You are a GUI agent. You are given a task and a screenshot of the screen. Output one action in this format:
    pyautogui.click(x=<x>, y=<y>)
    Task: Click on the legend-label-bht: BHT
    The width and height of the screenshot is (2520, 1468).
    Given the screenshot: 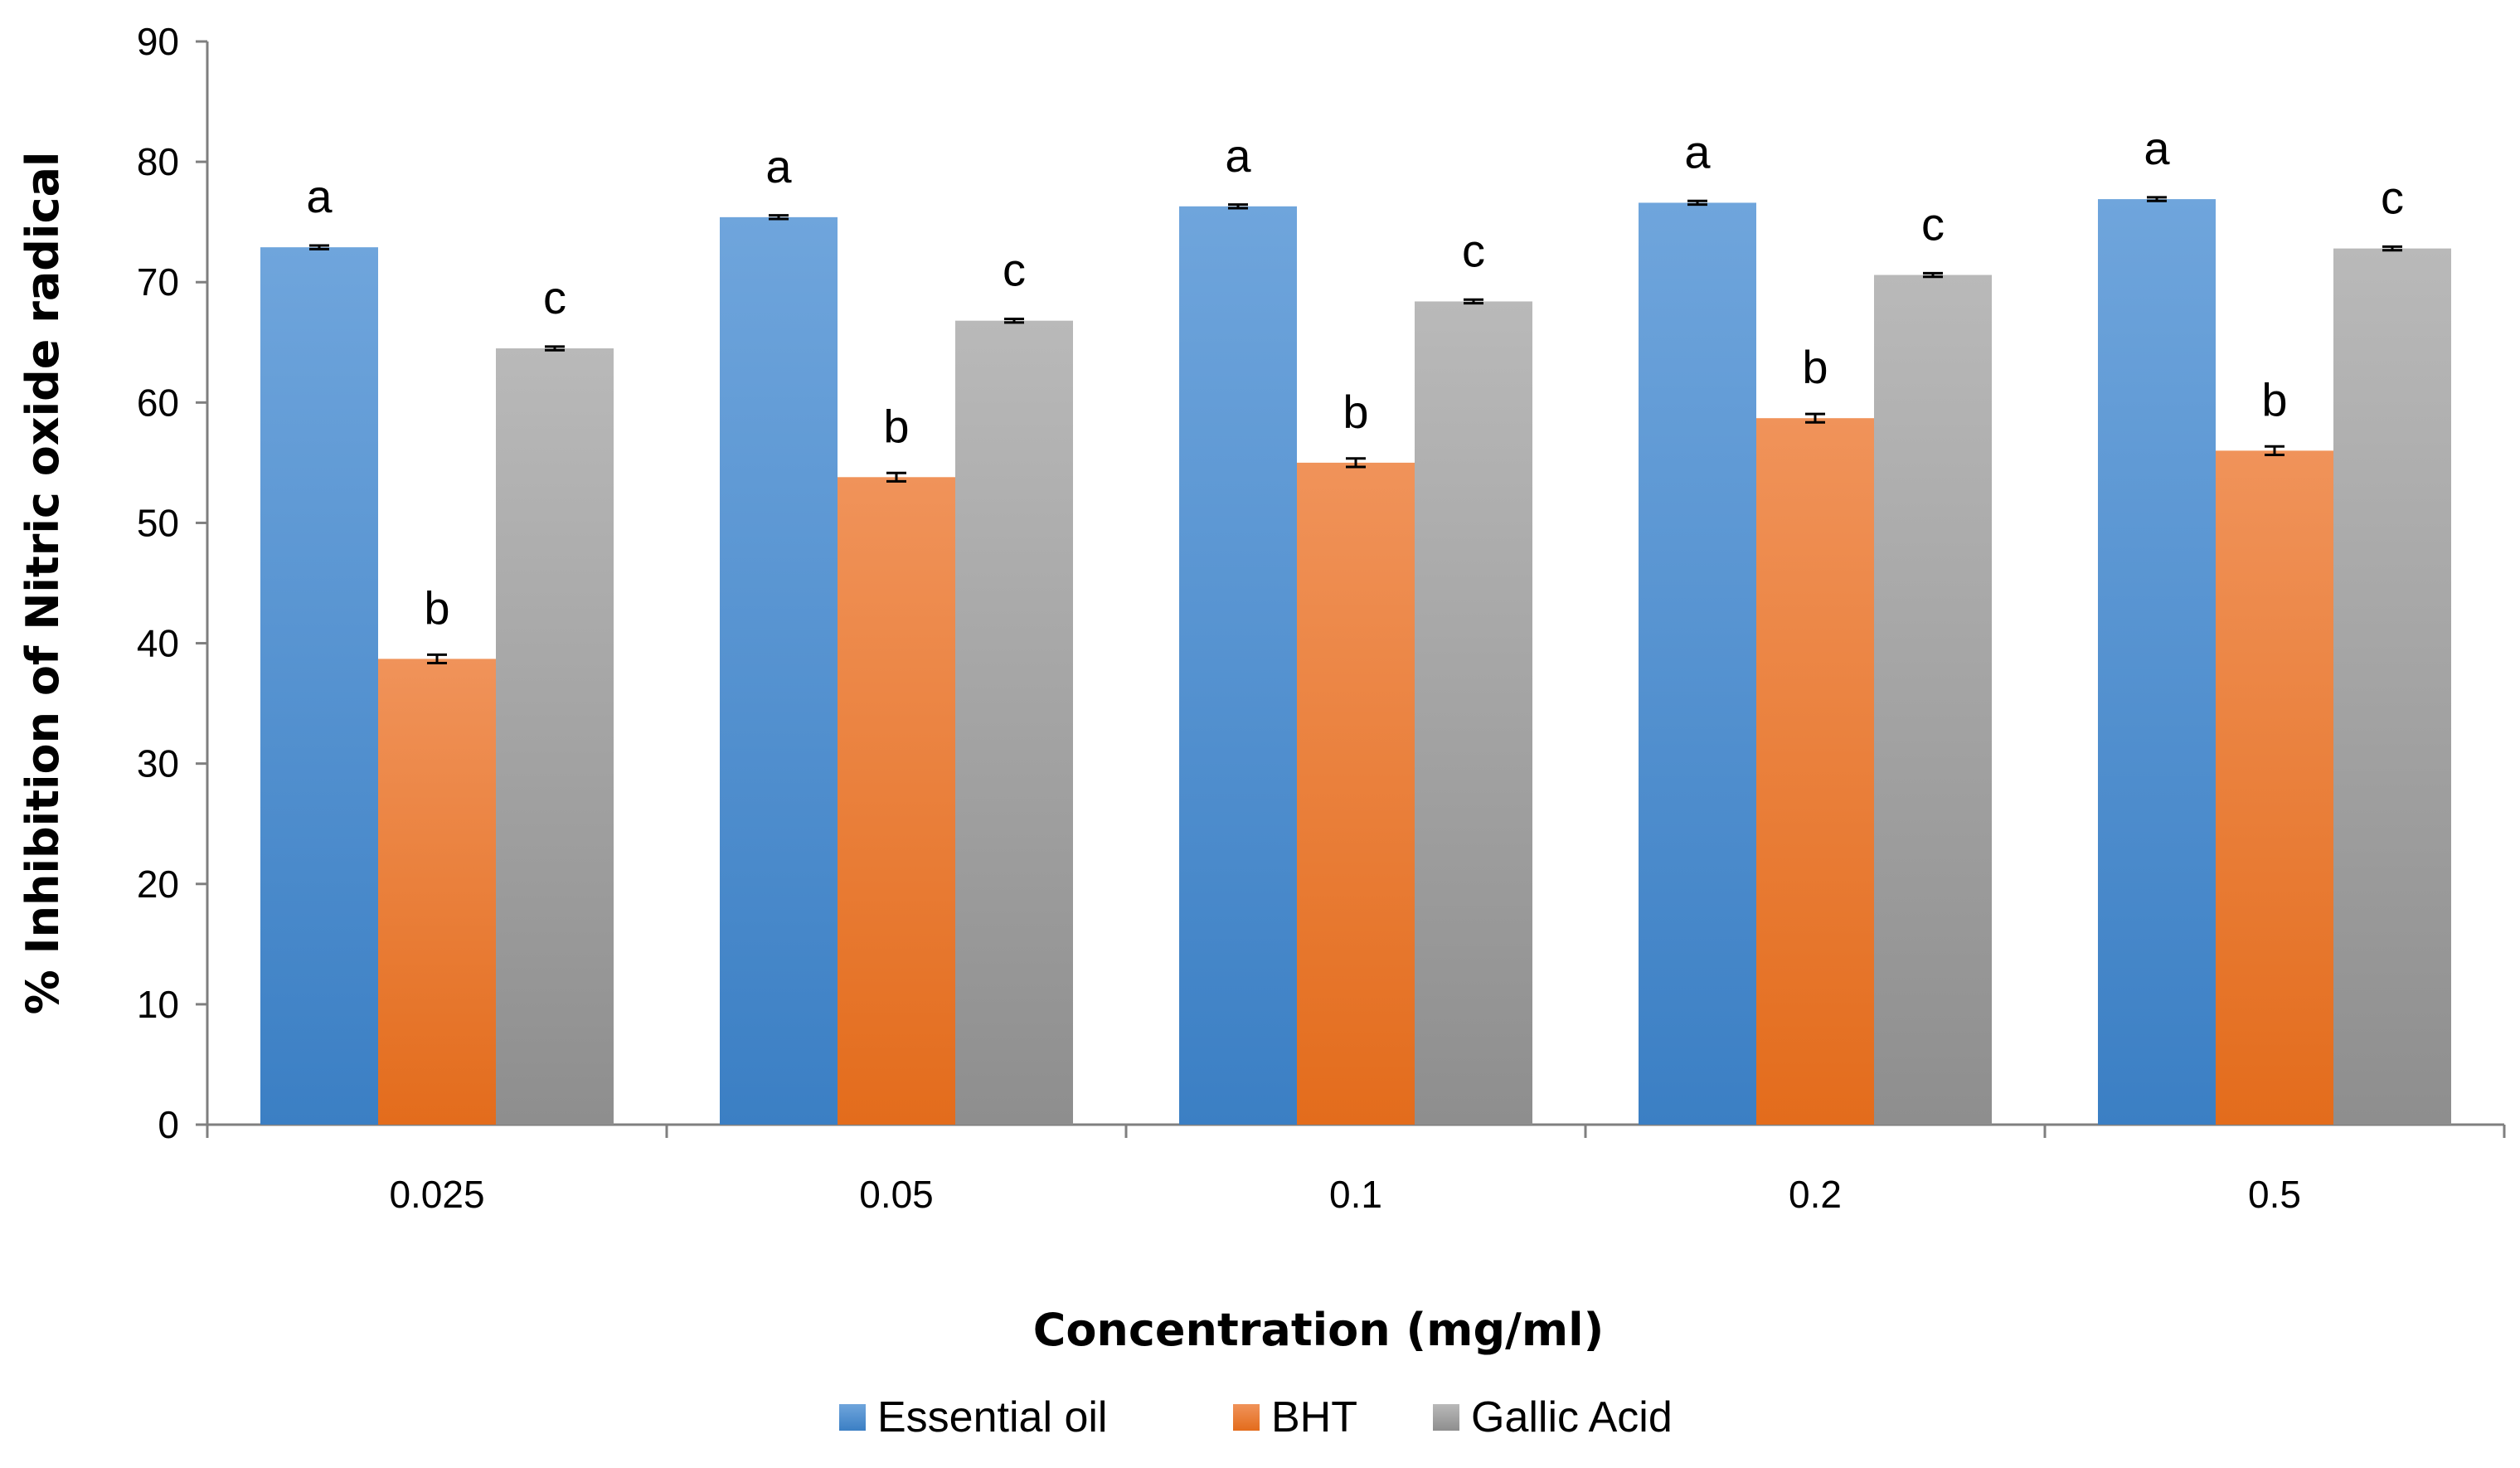 What is the action you would take?
    pyautogui.click(x=1314, y=1417)
    